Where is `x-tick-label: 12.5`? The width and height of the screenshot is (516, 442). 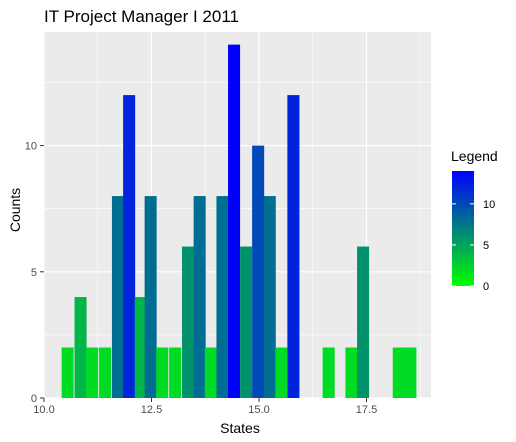 x-tick-label: 12.5 is located at coordinates (151, 410).